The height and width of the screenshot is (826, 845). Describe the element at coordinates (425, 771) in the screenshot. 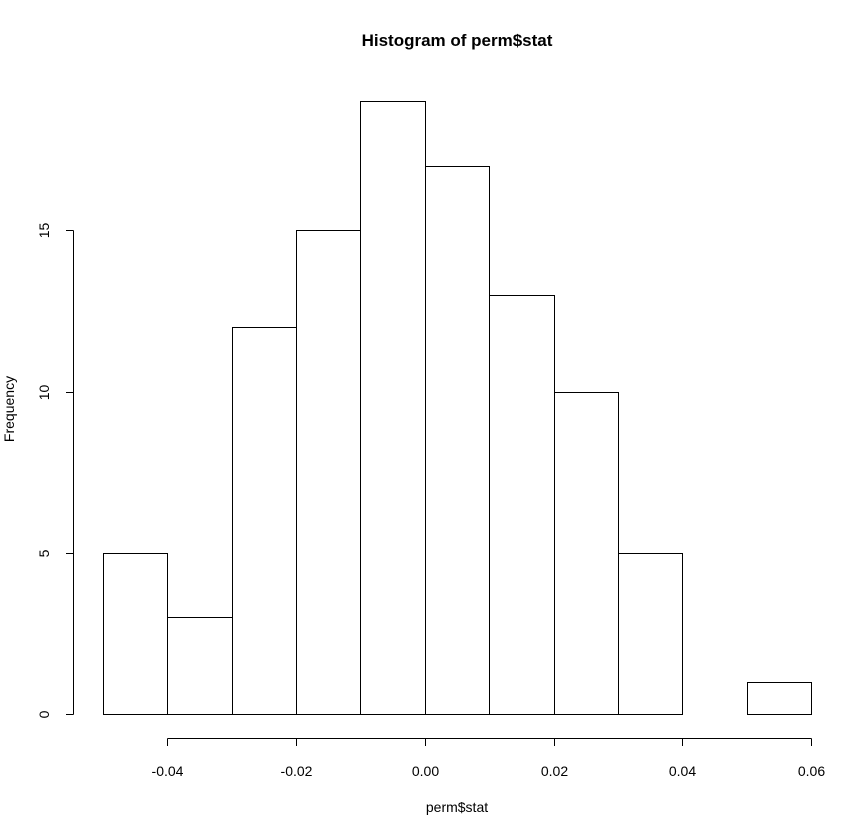

I see `x-tick-label-2: 0.00` at that location.